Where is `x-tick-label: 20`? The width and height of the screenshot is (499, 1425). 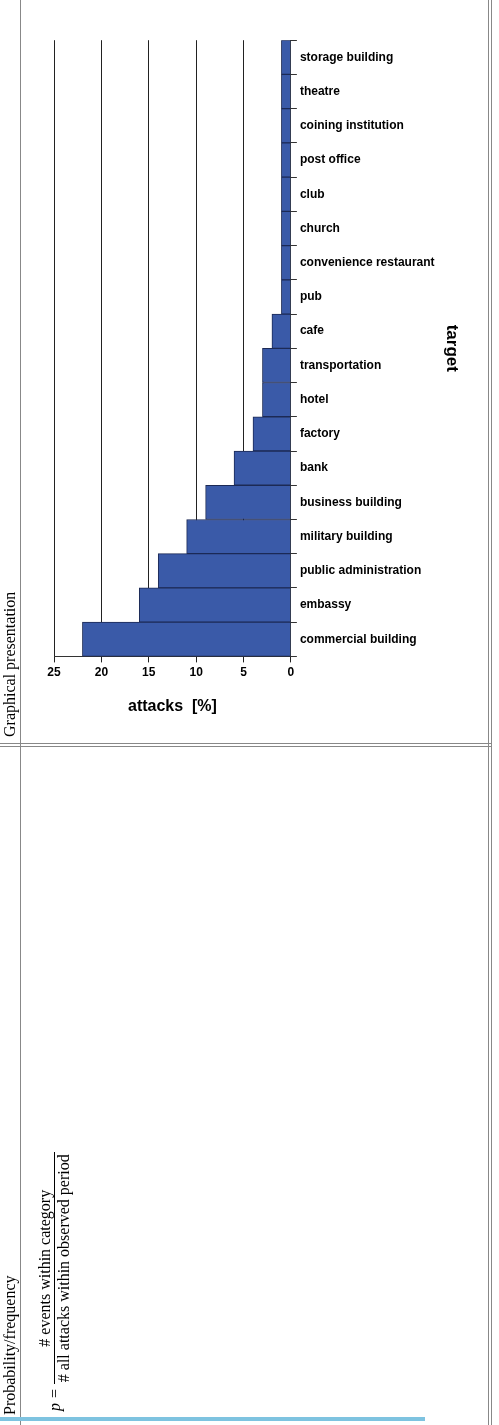
x-tick-label: 20 is located at coordinates (101, 671).